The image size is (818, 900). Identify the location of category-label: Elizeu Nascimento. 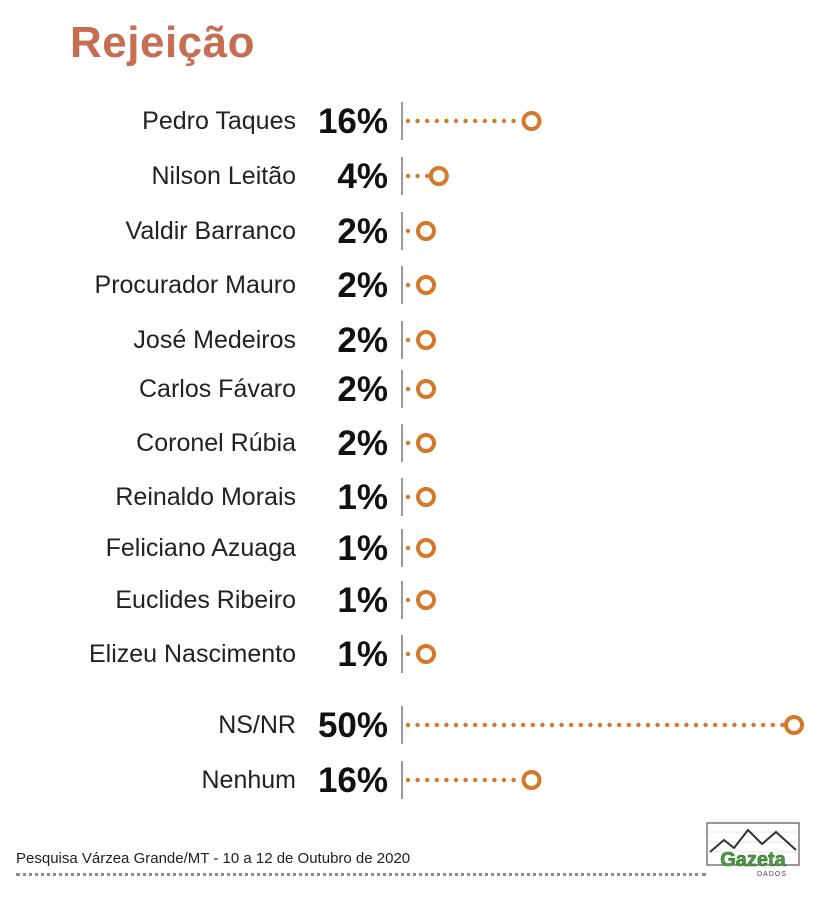
(192, 654).